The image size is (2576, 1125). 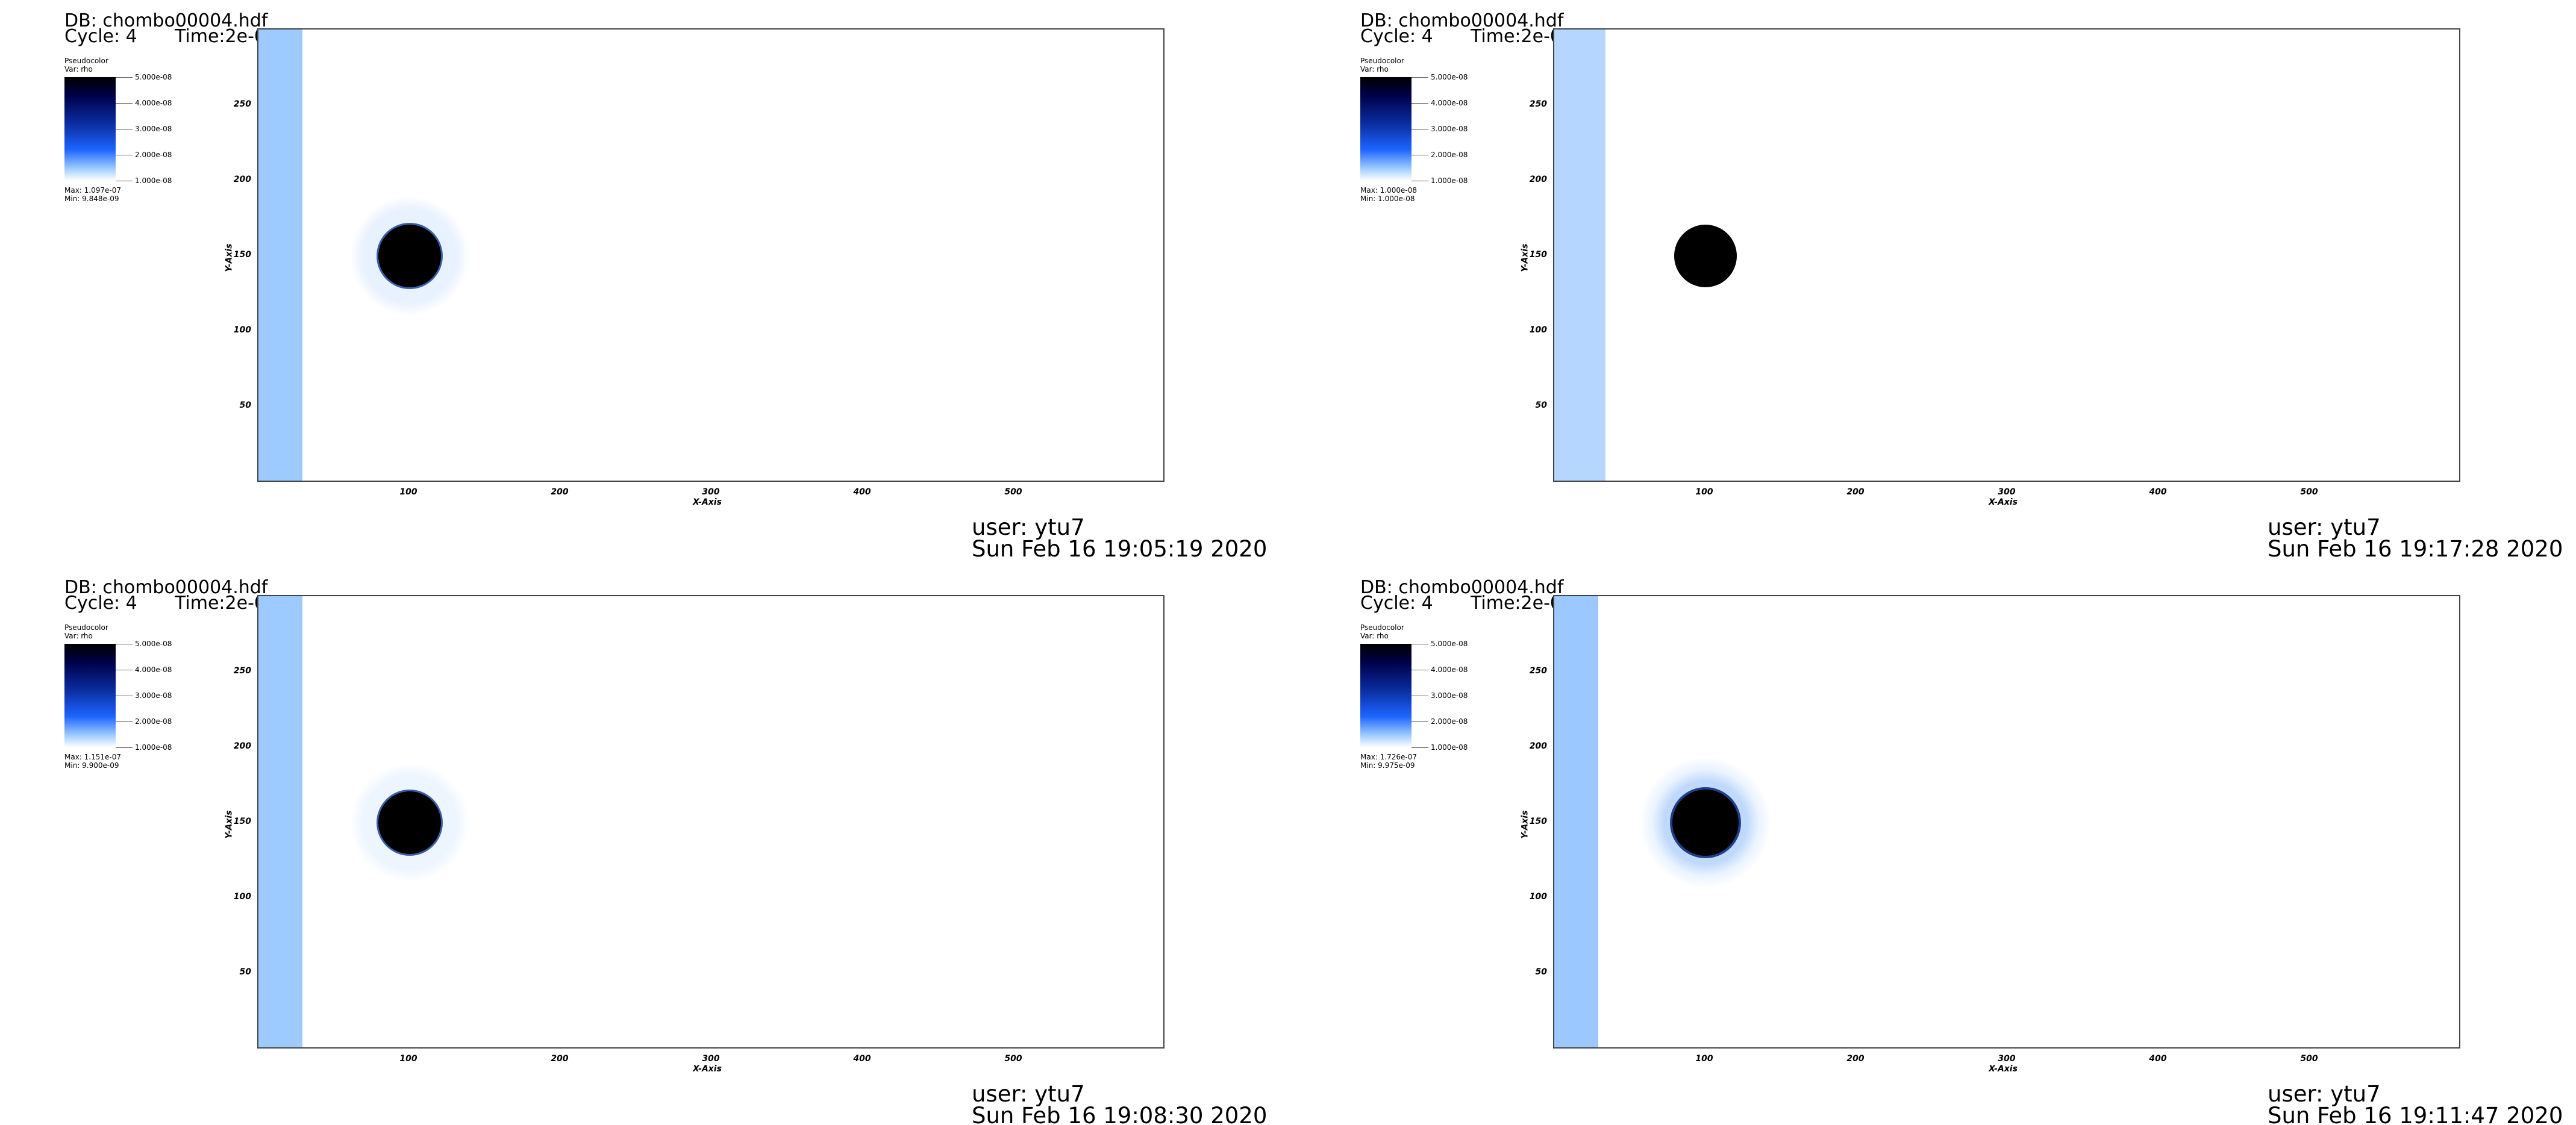 I want to click on legend-min: Min: 9.975e-09, so click(x=1387, y=765).